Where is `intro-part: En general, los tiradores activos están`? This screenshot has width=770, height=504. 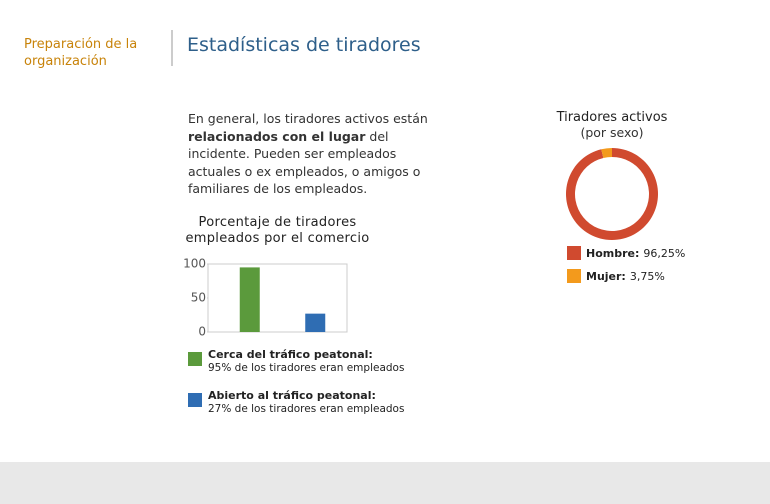 intro-part: En general, los tiradores activos están is located at coordinates (308, 118).